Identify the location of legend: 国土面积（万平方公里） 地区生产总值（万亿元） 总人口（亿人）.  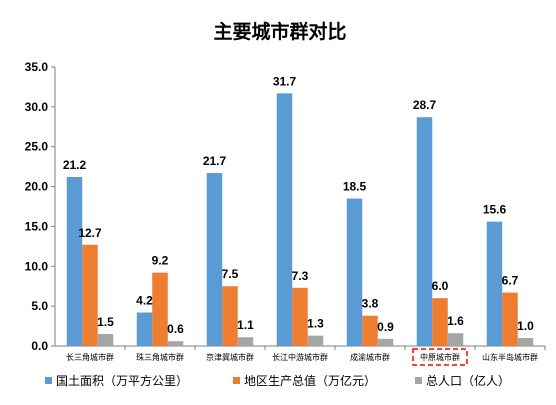
(277, 380).